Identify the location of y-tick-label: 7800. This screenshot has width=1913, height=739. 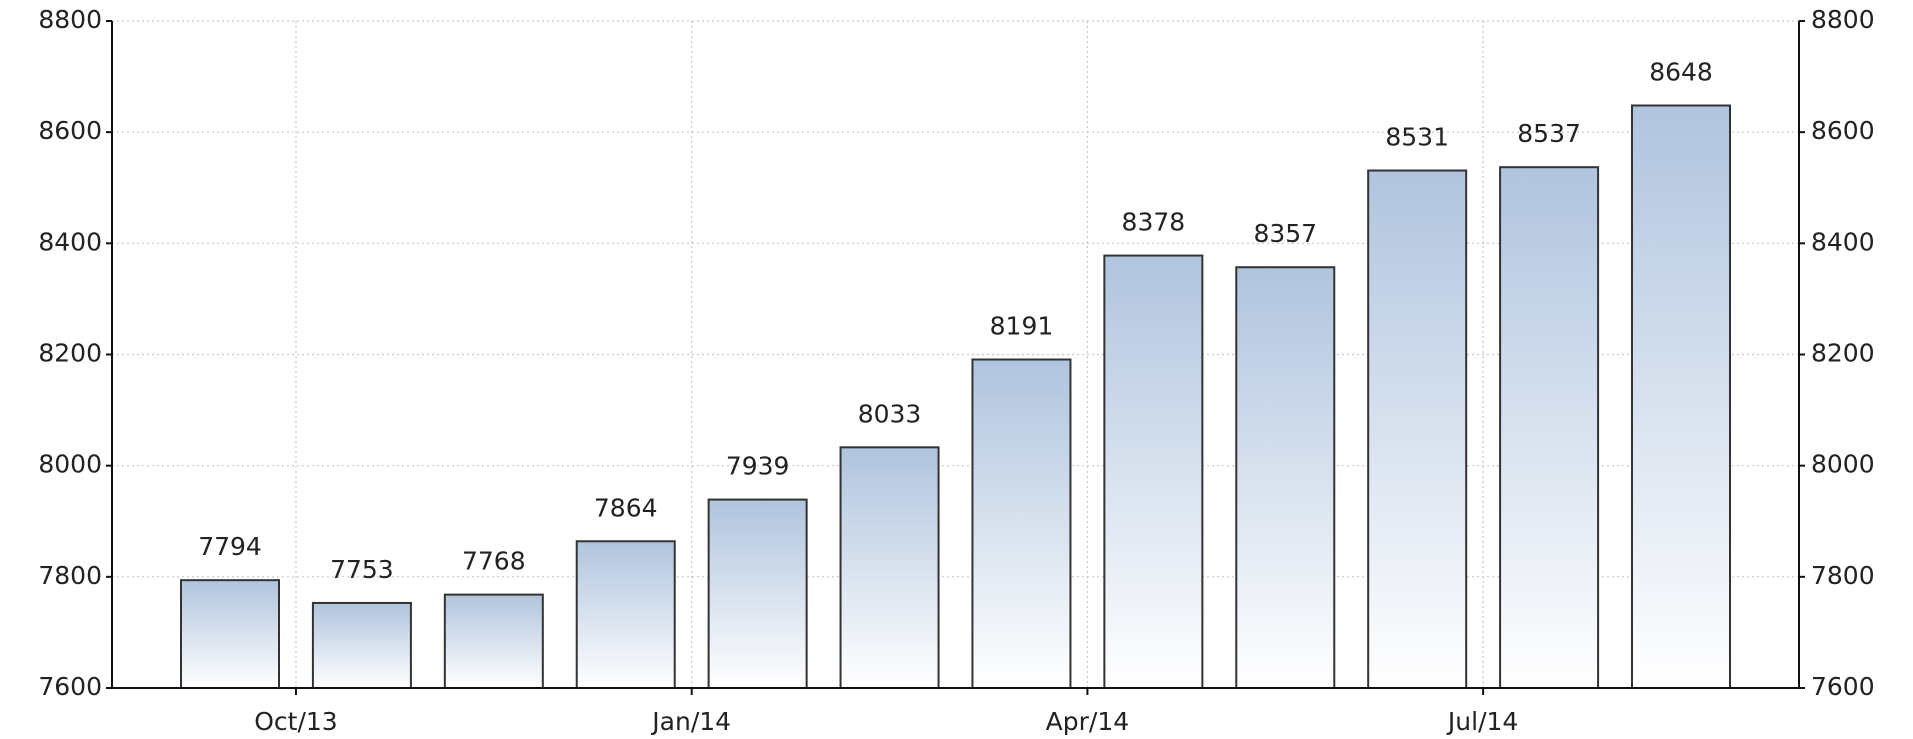
(70, 575).